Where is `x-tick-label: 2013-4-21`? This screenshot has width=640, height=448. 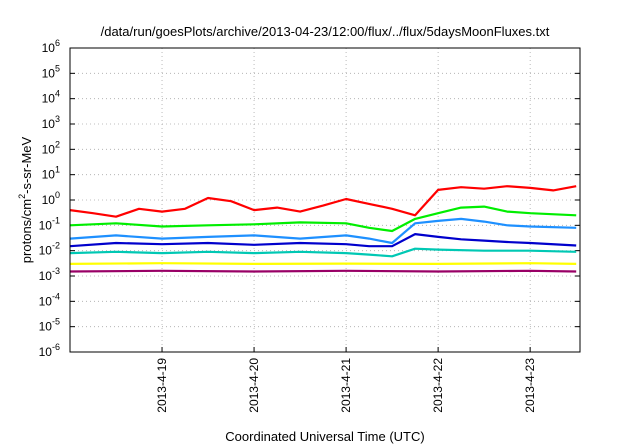
x-tick-label: 2013-4-21 is located at coordinates (346, 385).